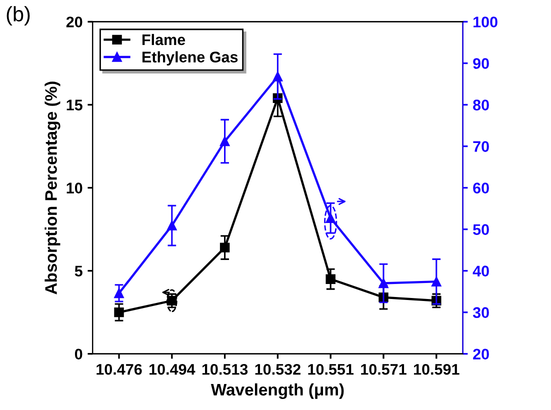 Image resolution: width=551 pixels, height=410 pixels. What do you see at coordinates (52, 188) in the screenshot?
I see `y-axis-title: Absorption Percentage (%)` at bounding box center [52, 188].